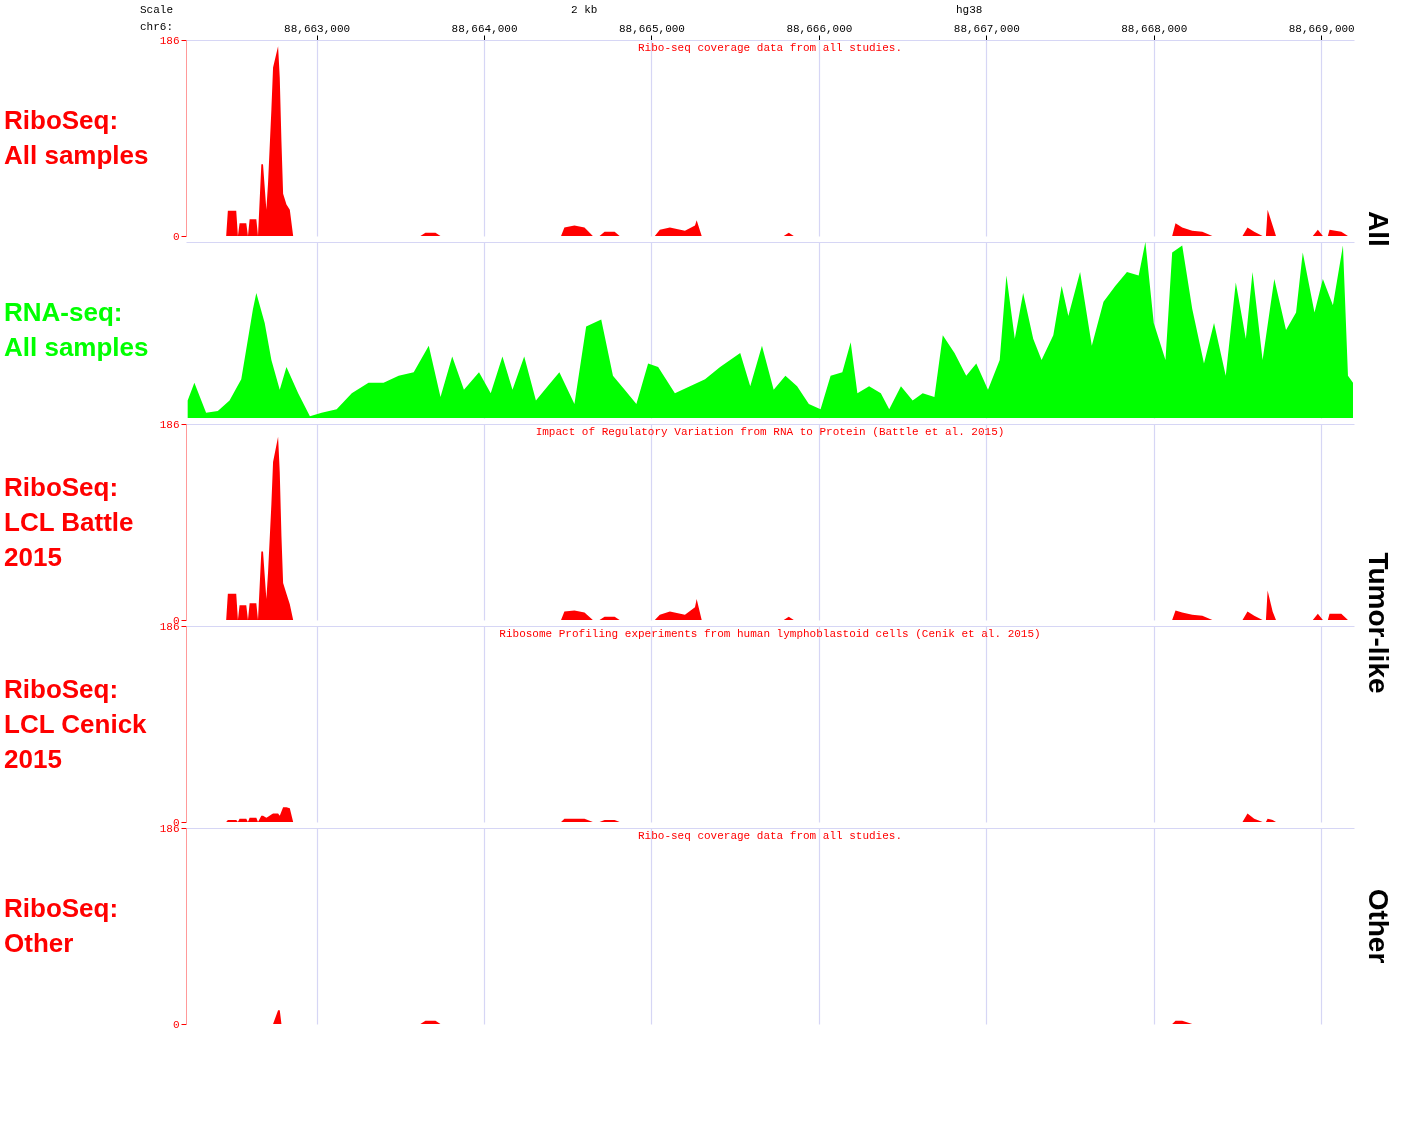  I want to click on text: RNA-seq: All samples, so click(76, 329).